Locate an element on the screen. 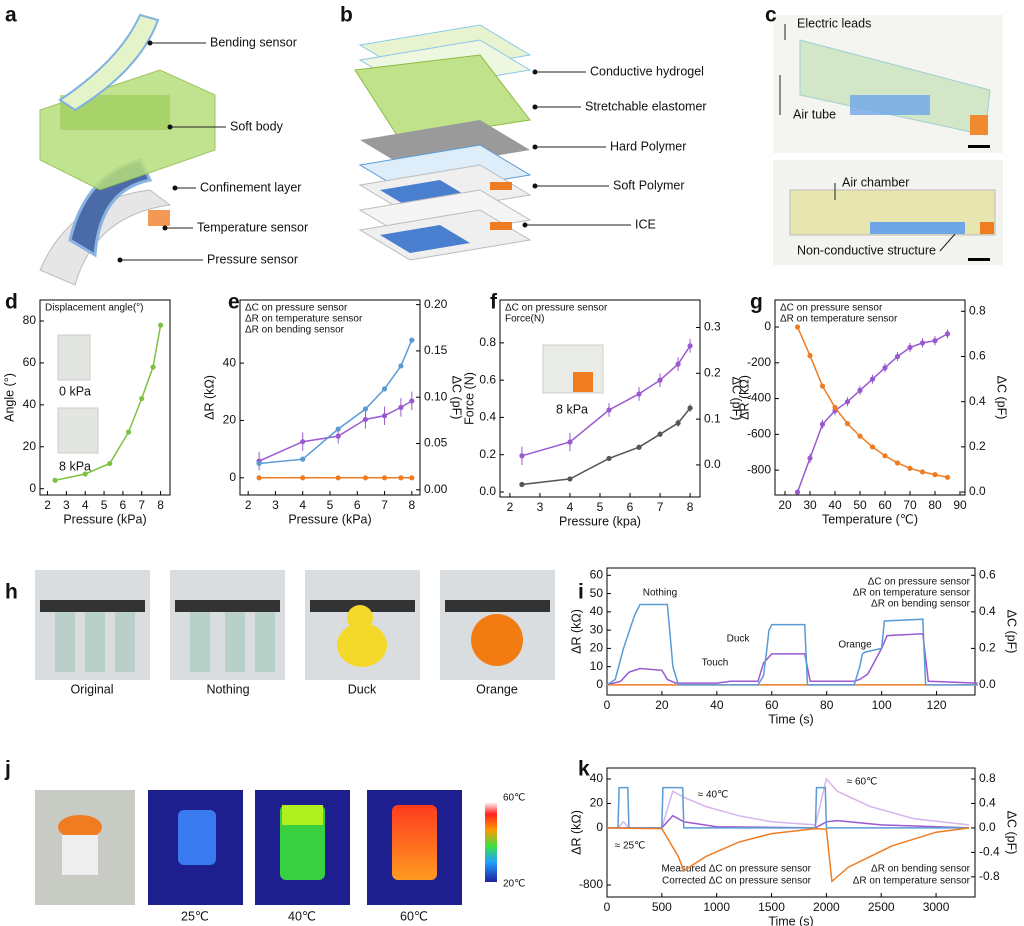 Image resolution: width=1024 pixels, height=926 pixels. y-tick-label: 0.8 is located at coordinates (487, 342).